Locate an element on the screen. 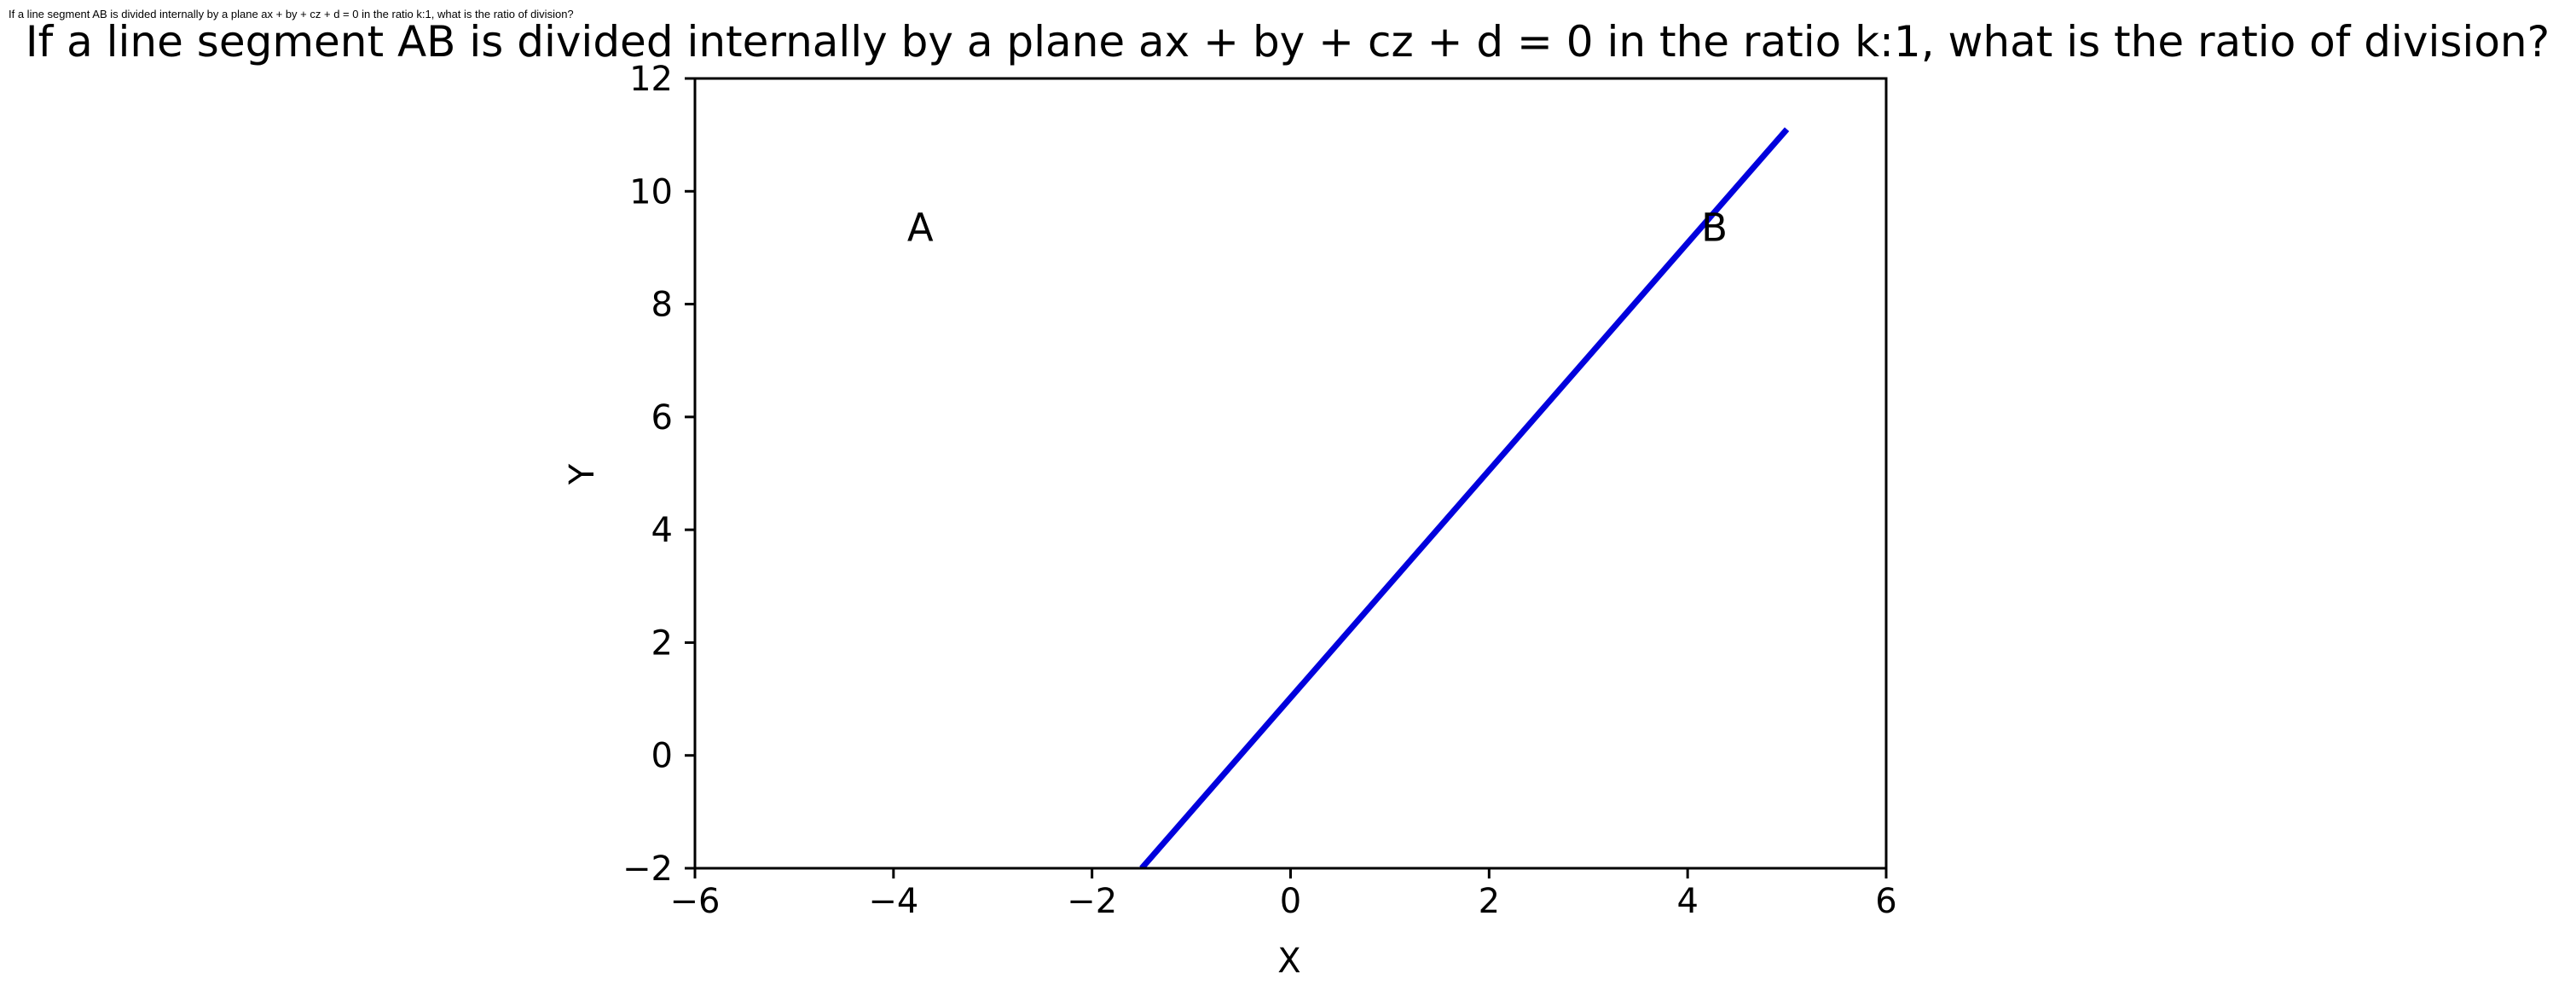 The width and height of the screenshot is (2576, 1003). y-tick-label: 10 is located at coordinates (651, 192).